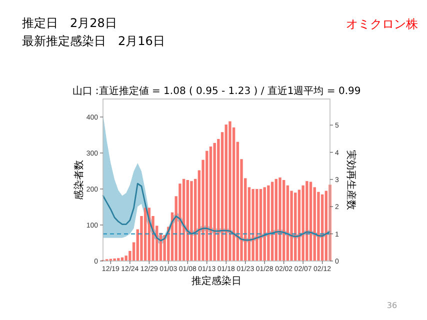  I want to click on line-series, so click(216, 212).